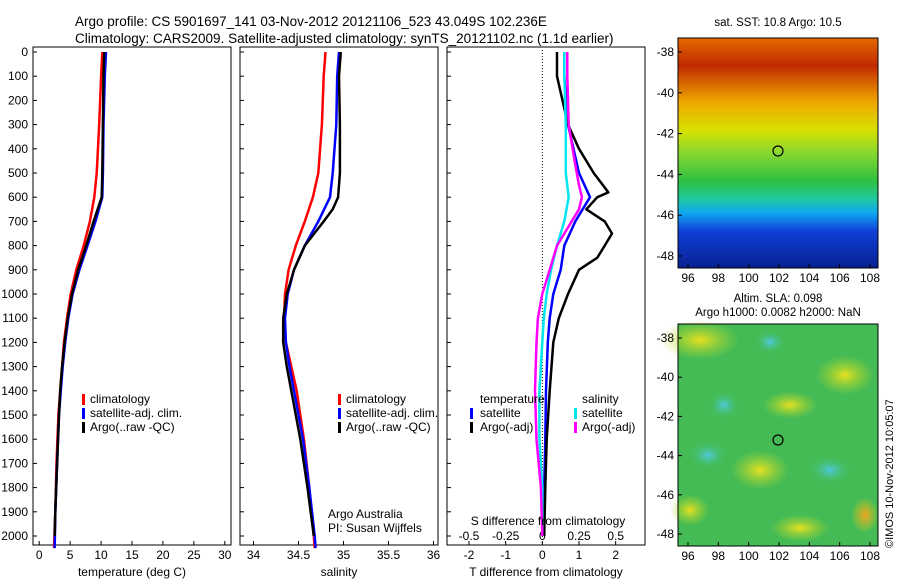 This screenshot has height=585, width=900. Describe the element at coordinates (299, 555) in the screenshot. I see `x-tick-label: 34.5` at that location.